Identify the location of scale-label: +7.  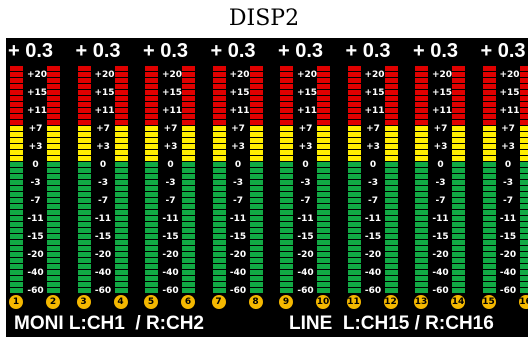
(170, 129).